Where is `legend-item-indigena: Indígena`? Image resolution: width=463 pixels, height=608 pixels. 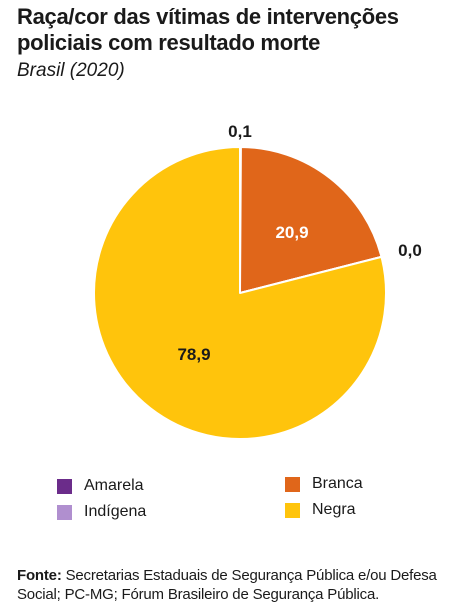
legend-item-indigena: Indígena is located at coordinates (101, 512).